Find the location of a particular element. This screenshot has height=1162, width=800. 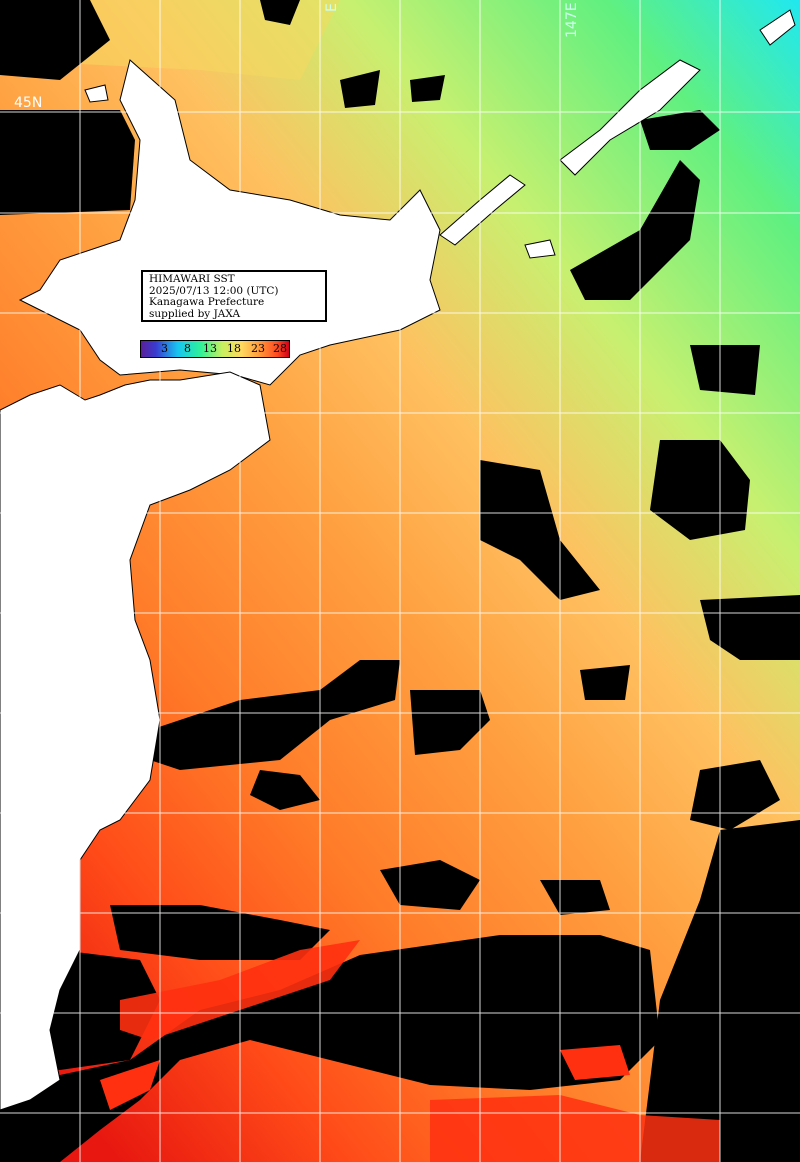

legend-tick: 23 is located at coordinates (258, 348).